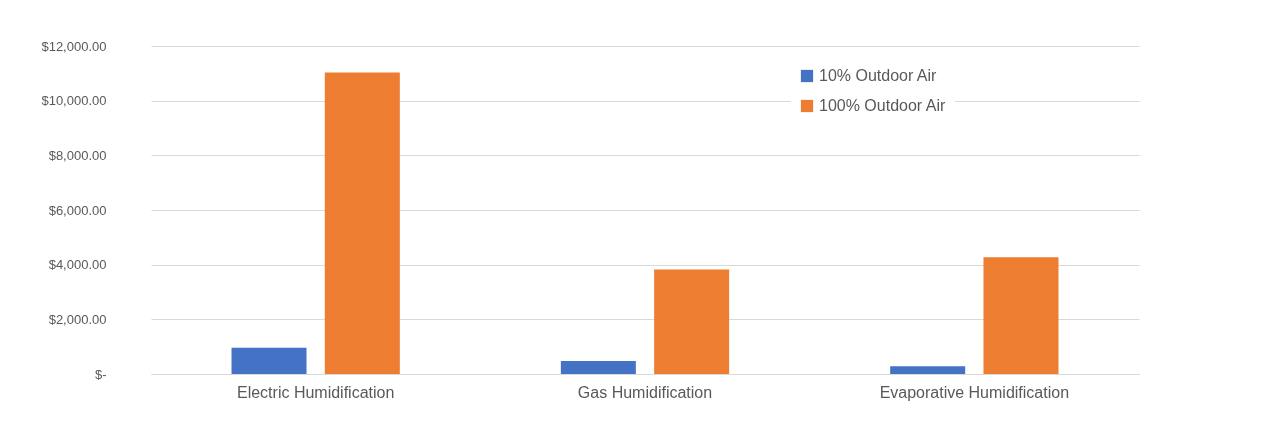 The height and width of the screenshot is (441, 1287). I want to click on y-tick-label: $2,000.00, so click(77, 319).